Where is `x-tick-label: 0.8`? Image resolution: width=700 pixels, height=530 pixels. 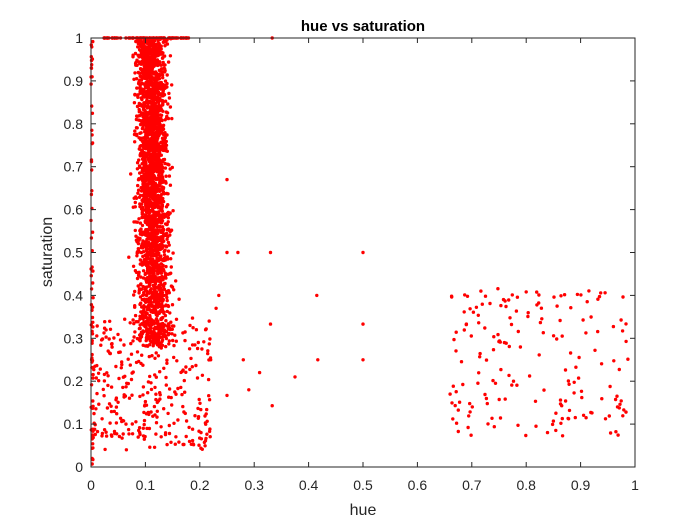 x-tick-label: 0.8 is located at coordinates (526, 485).